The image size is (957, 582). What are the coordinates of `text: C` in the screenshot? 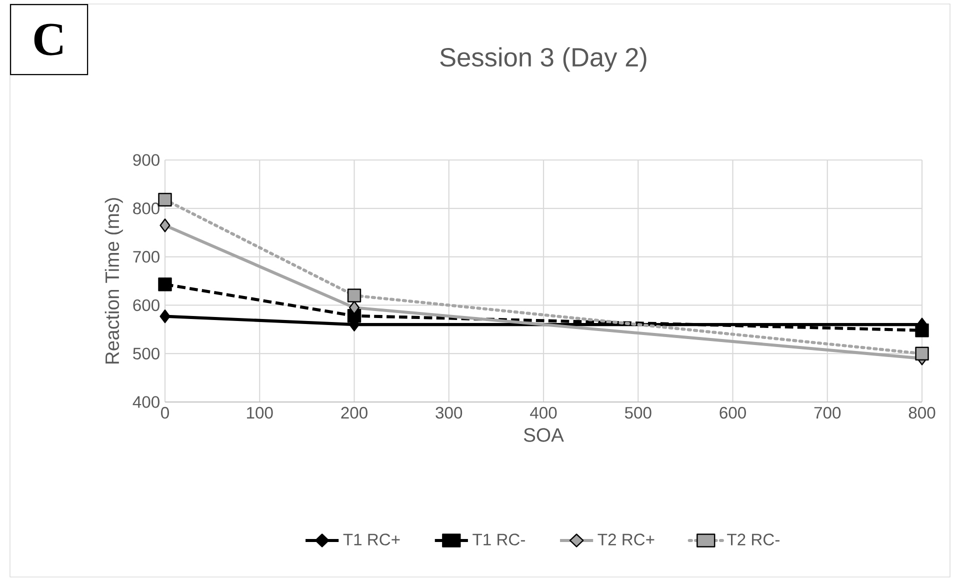 It's located at (48, 40).